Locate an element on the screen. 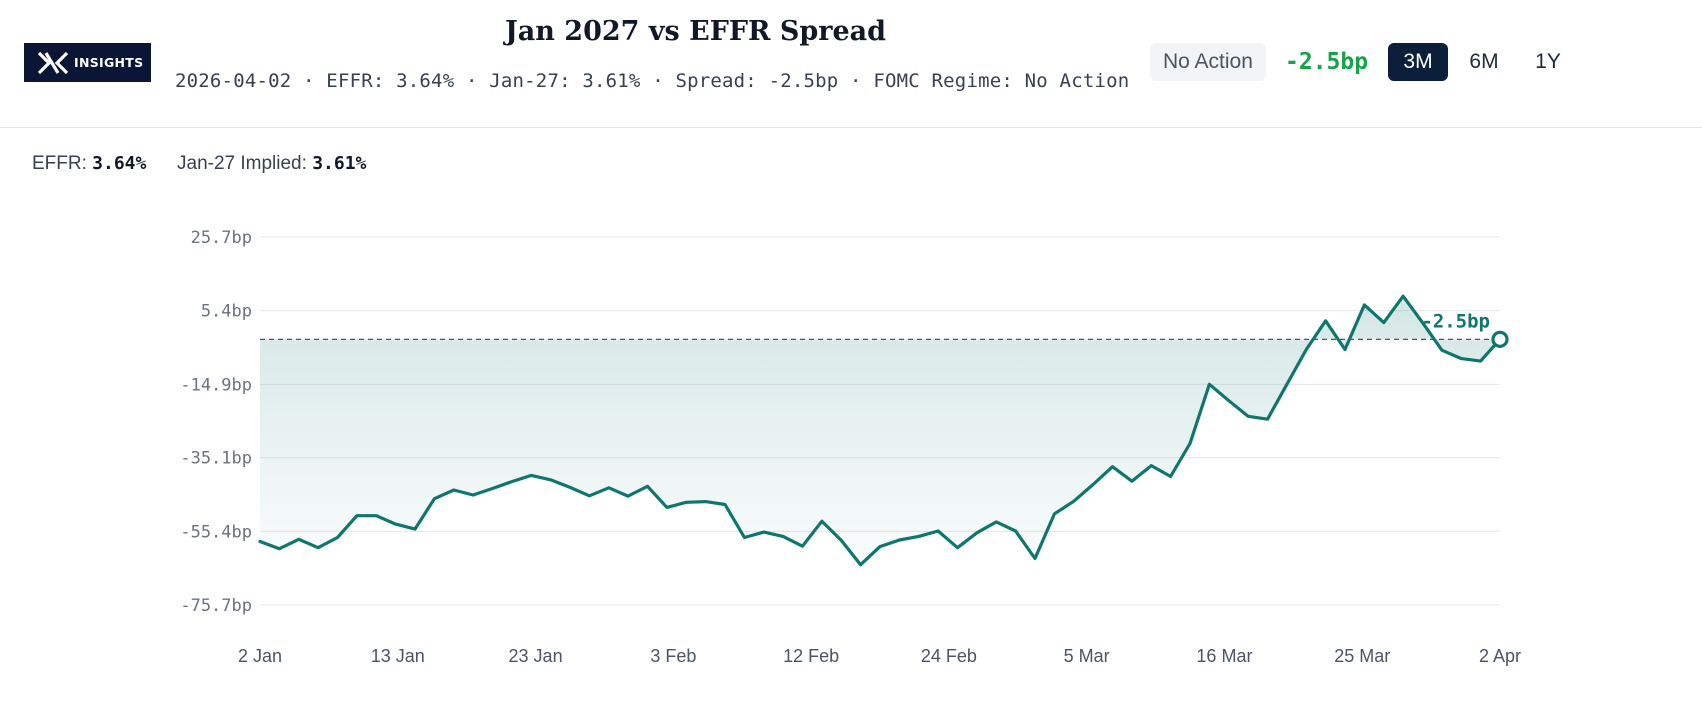  logo-text: INSIGHTS is located at coordinates (109, 62).